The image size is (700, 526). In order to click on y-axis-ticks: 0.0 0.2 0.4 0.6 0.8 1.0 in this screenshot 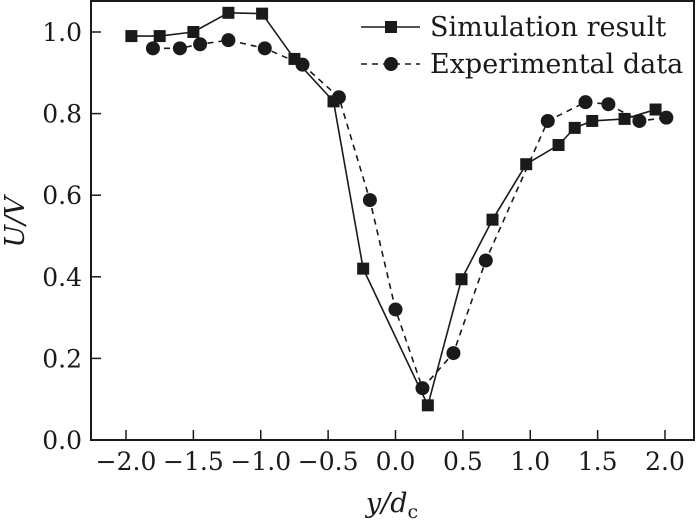, I will do `click(71, 236)`.